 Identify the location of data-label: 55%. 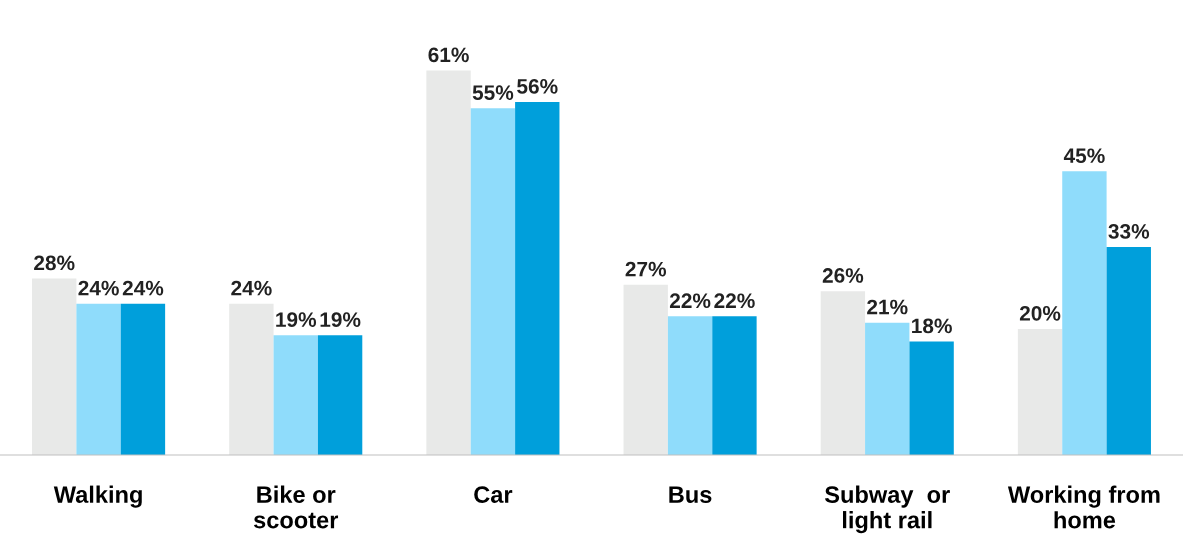
(493, 93).